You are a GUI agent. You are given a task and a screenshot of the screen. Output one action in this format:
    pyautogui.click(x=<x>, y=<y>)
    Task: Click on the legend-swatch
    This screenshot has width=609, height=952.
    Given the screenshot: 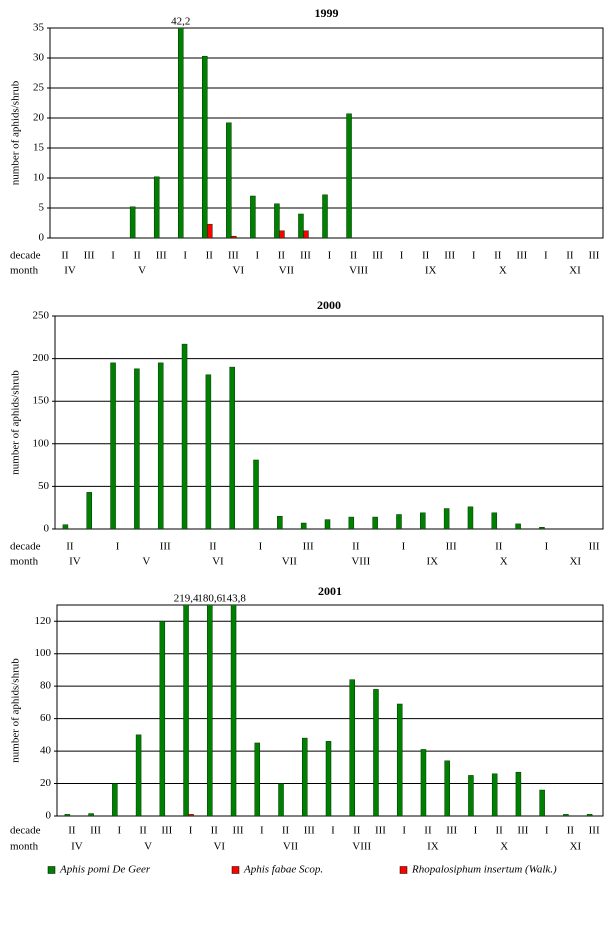 What is the action you would take?
    pyautogui.click(x=403, y=870)
    